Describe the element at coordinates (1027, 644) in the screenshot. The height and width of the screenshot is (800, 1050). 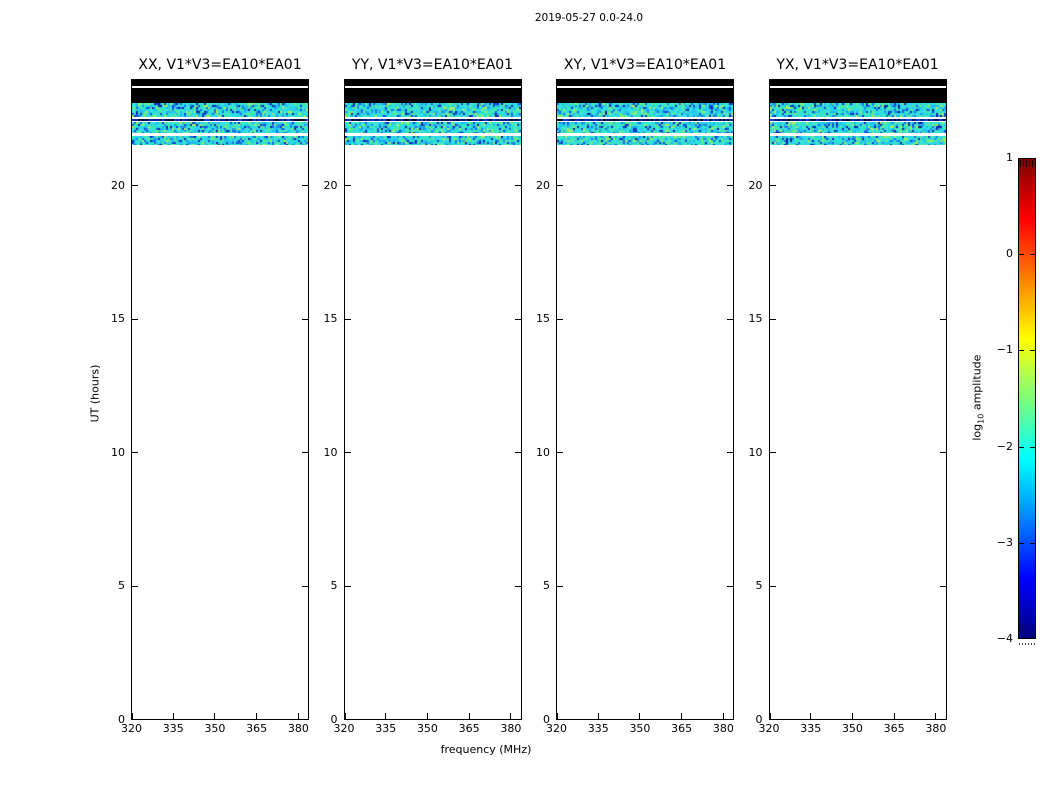
I see `colorbar-underflow-dots` at that location.